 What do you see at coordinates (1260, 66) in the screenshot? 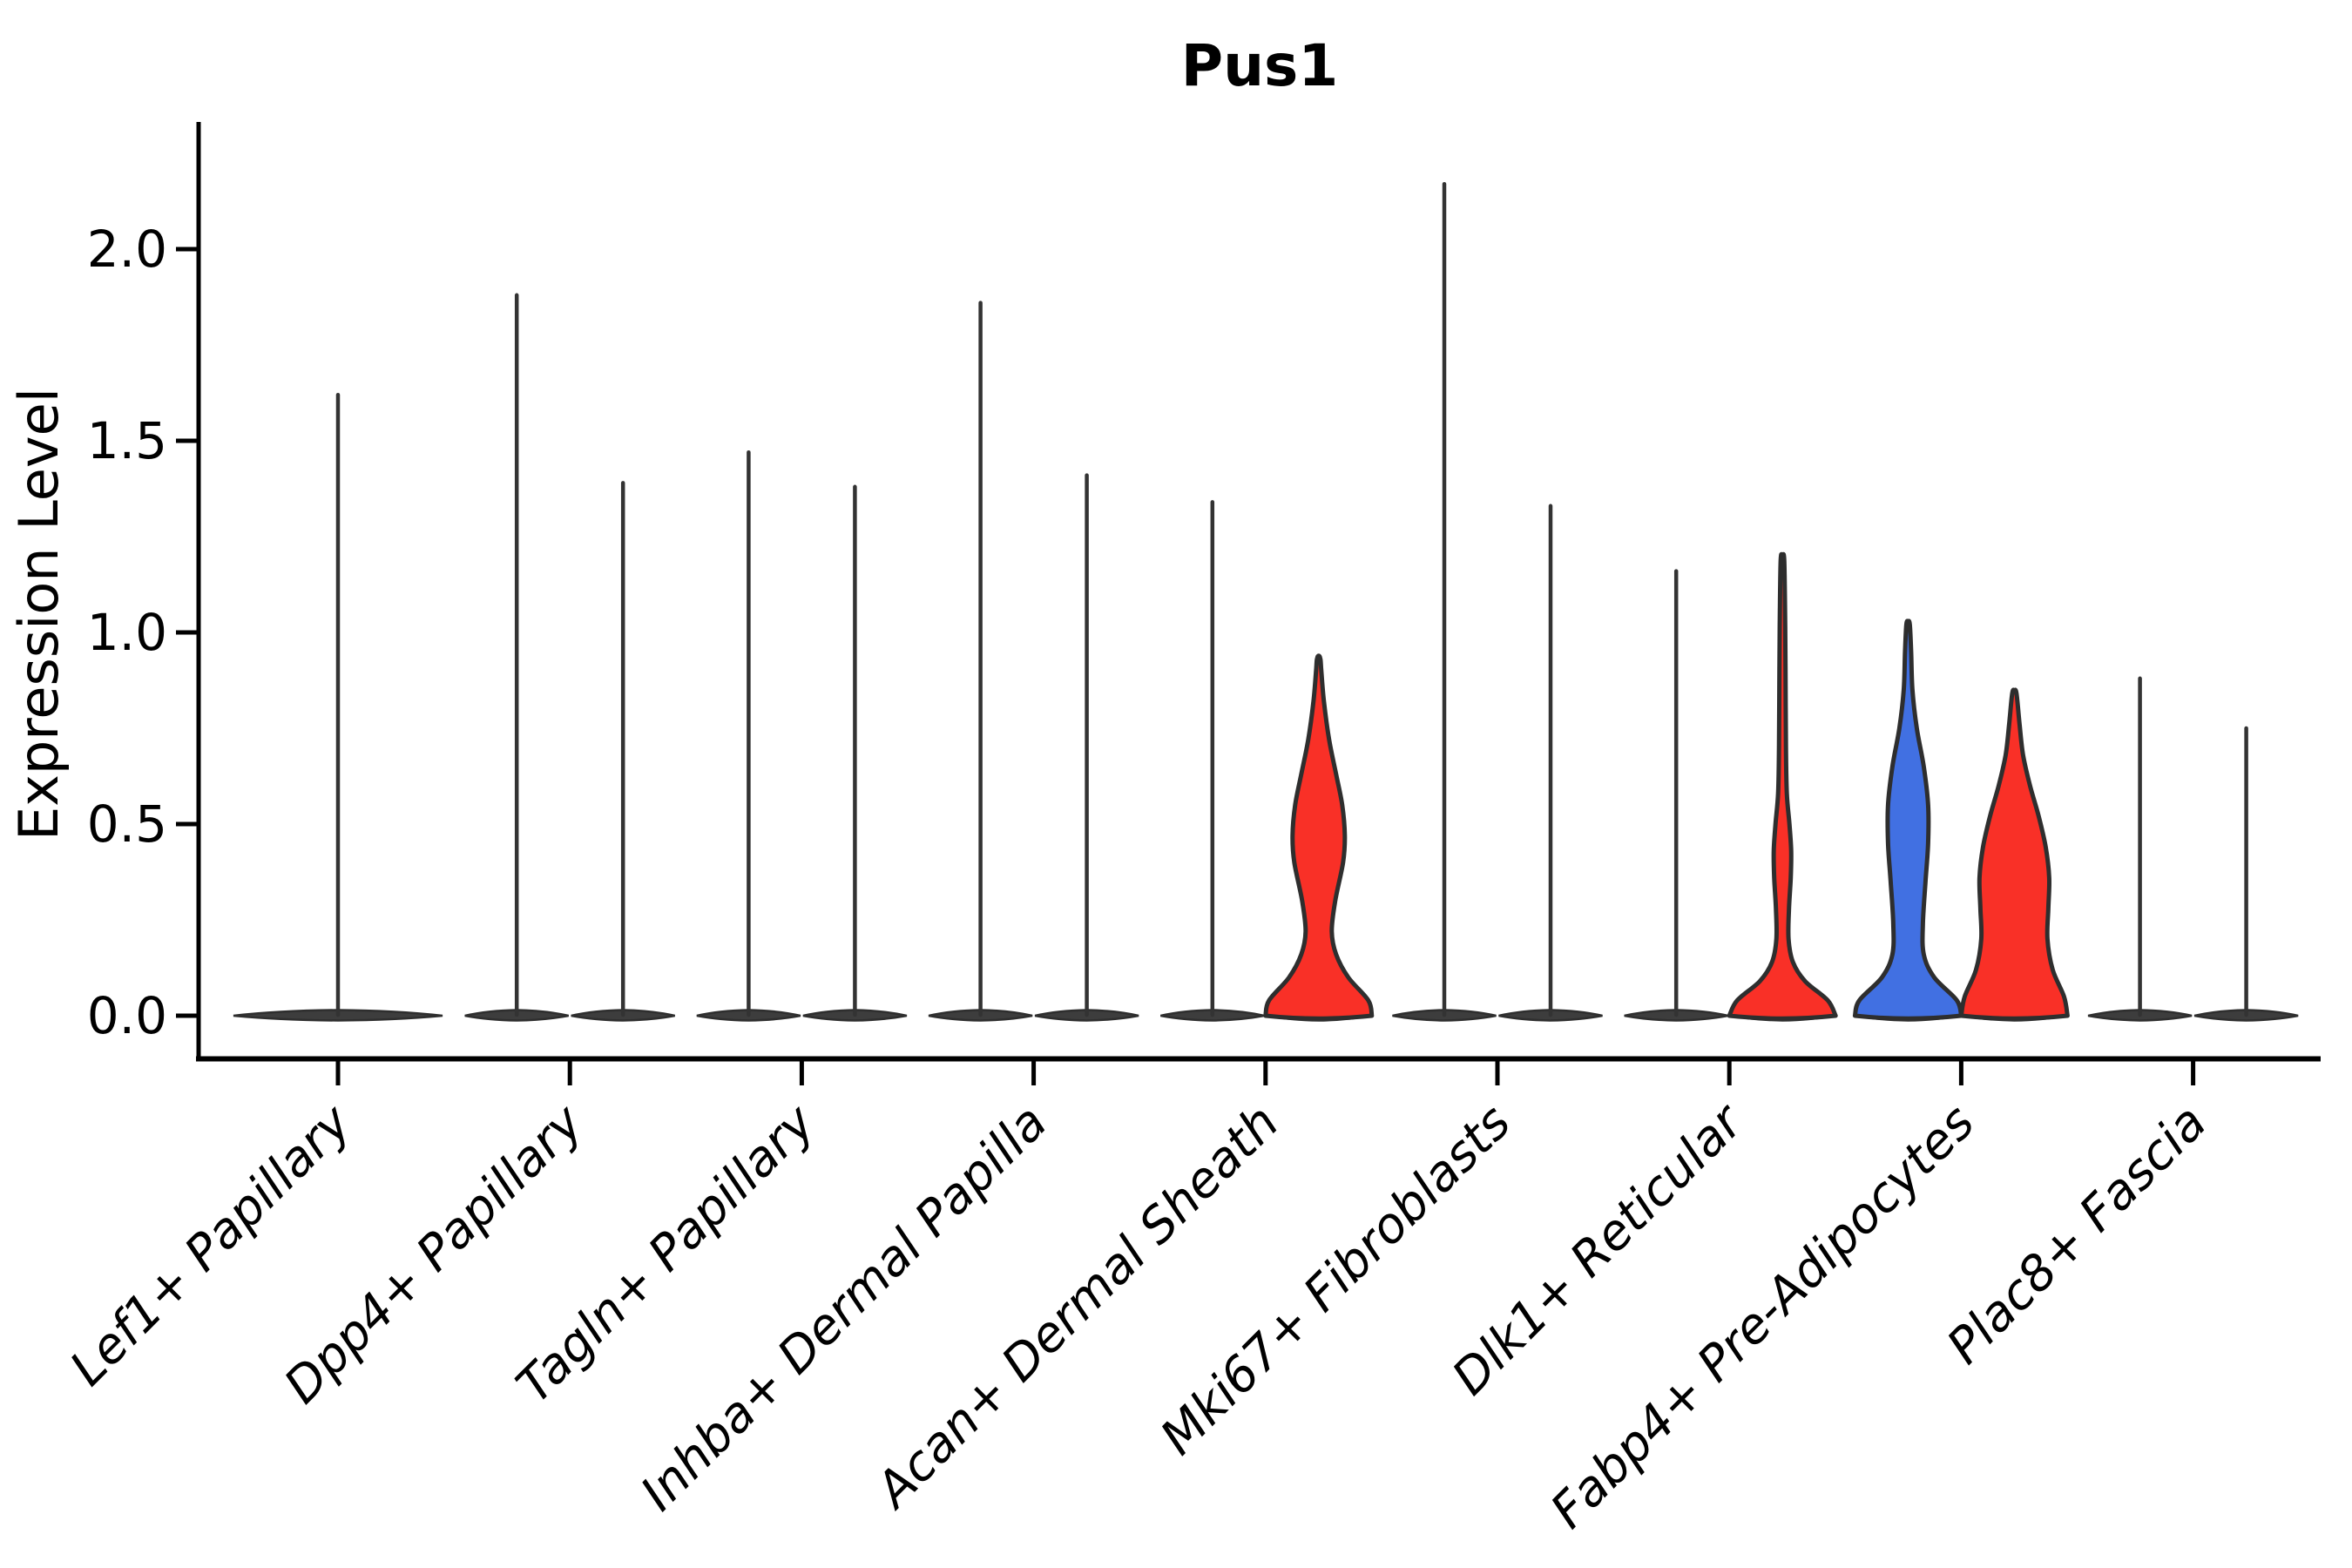
I see `chart-title: Pus1` at bounding box center [1260, 66].